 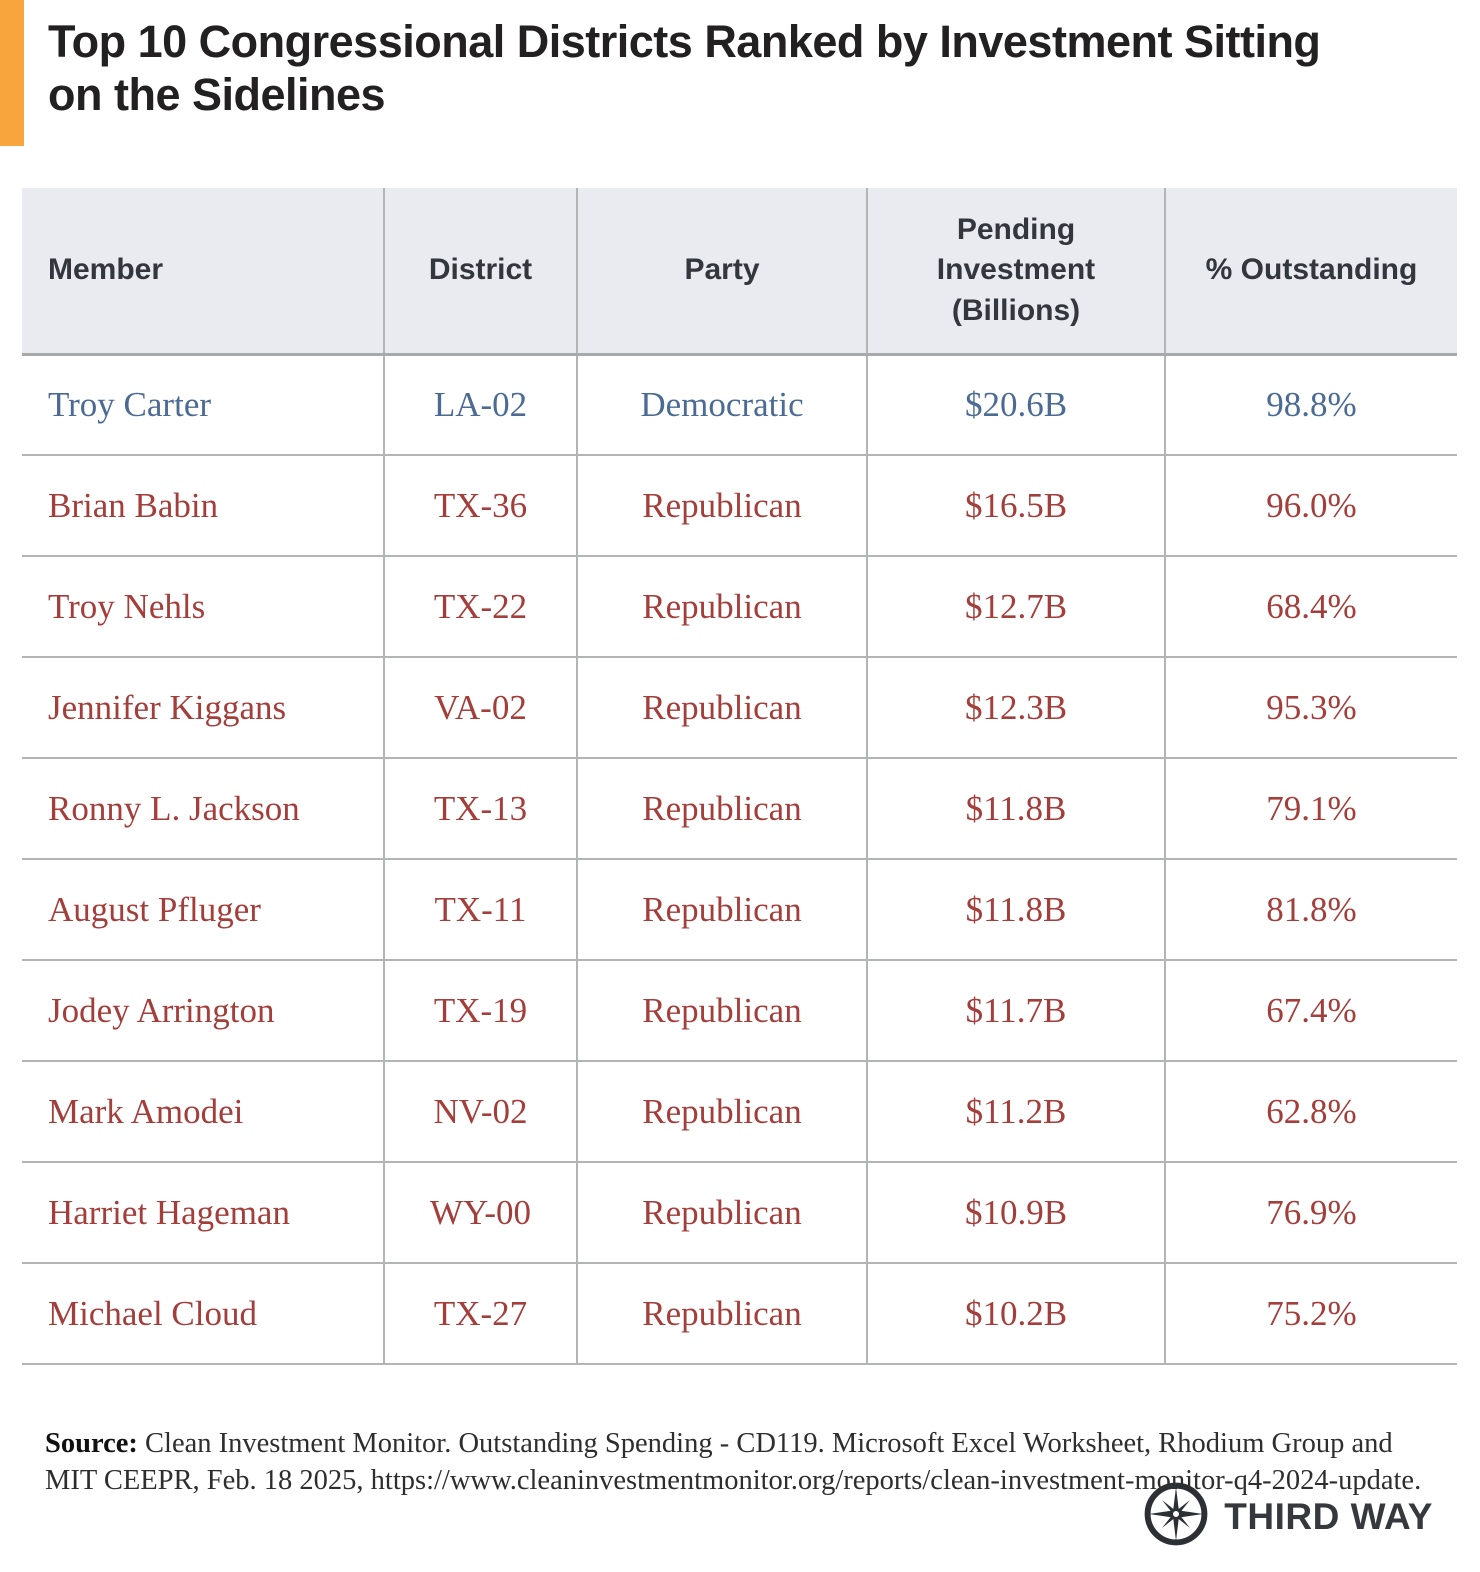 I want to click on pending-investment-cell: $10.2B, so click(x=1016, y=1314).